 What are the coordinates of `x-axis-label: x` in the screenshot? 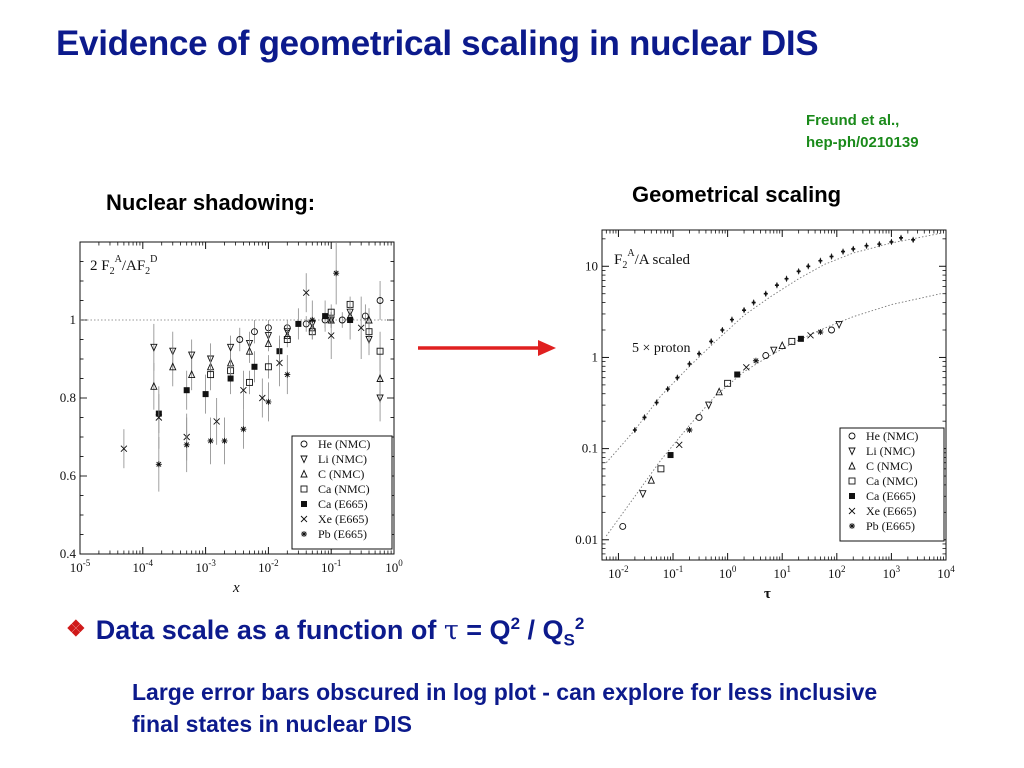 It's located at (236, 588).